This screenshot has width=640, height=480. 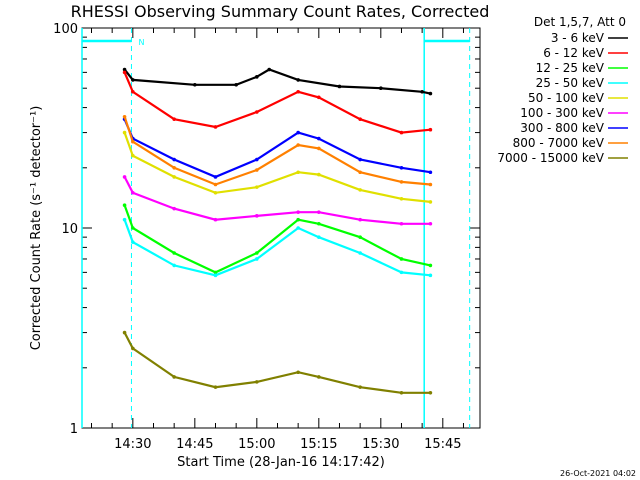 I want to click on timestamp: 26-Oct-2021 04:02, so click(x=598, y=473).